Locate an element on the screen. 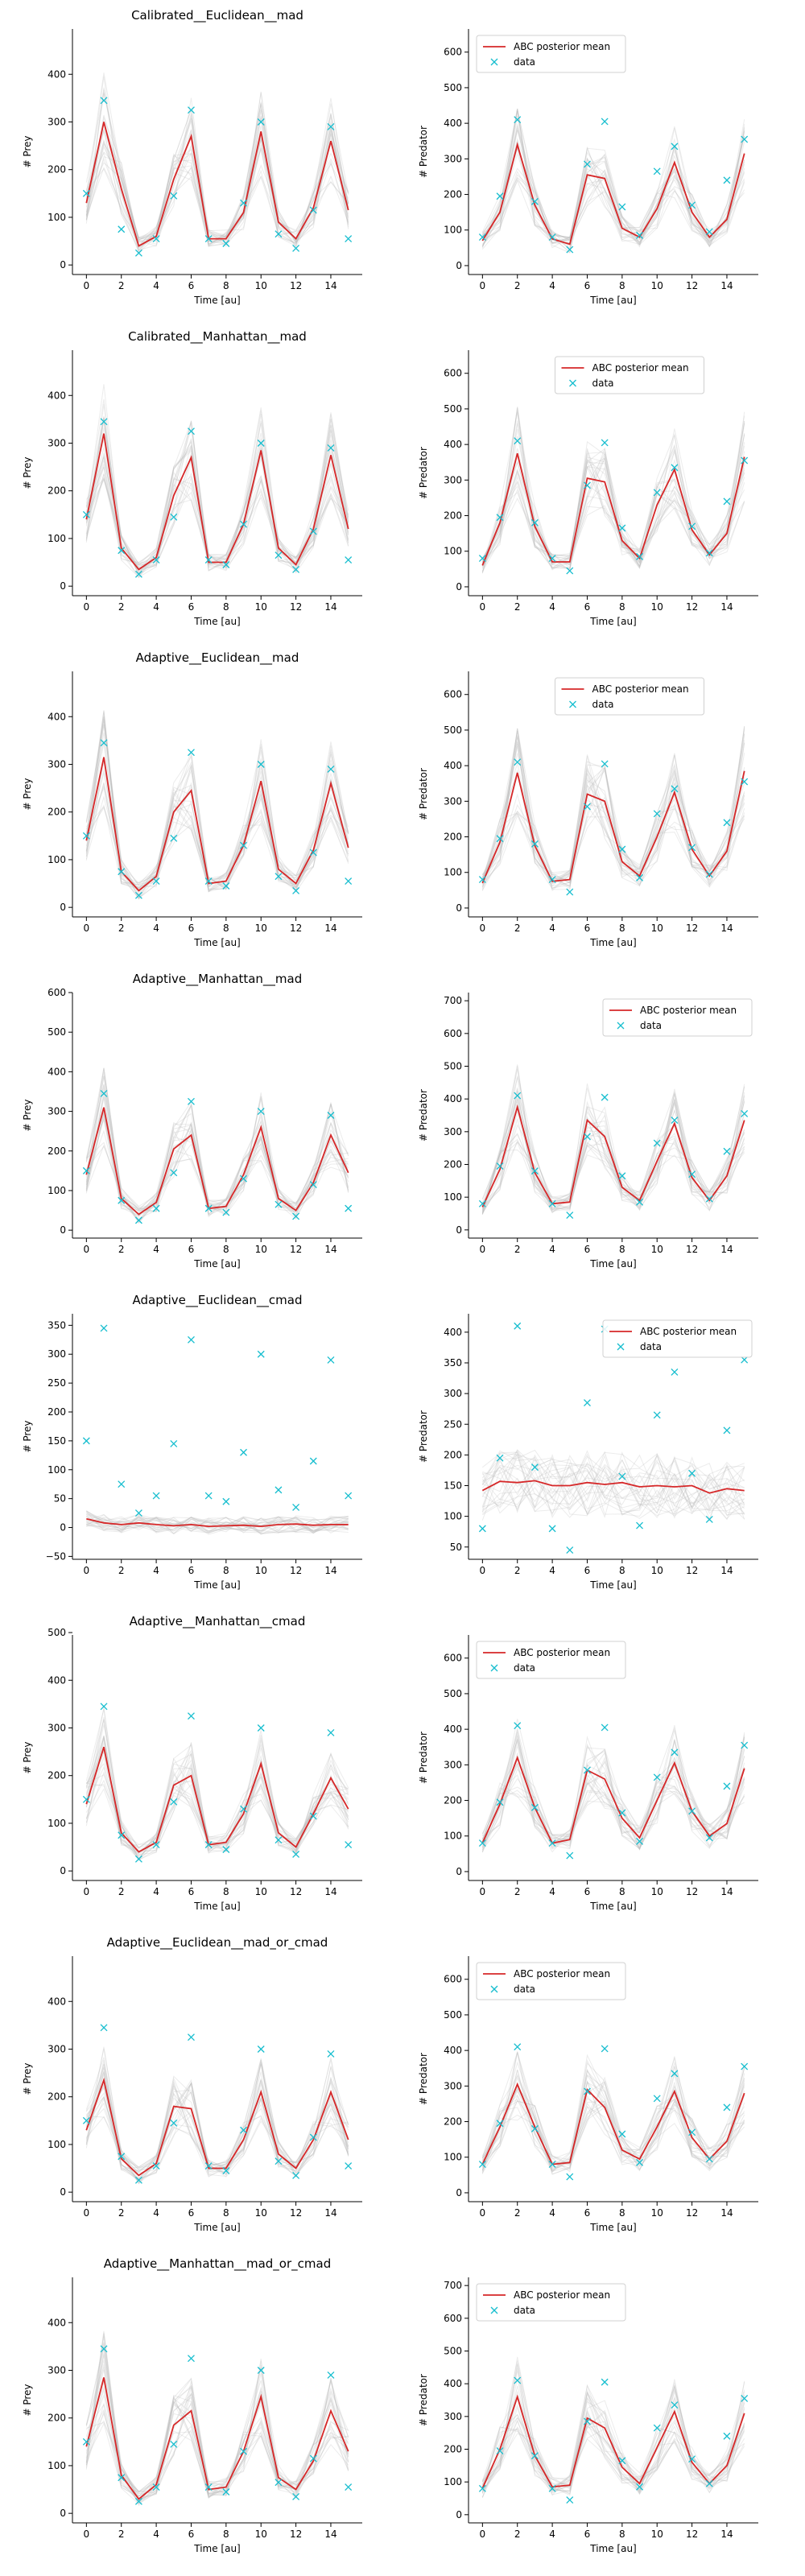 The width and height of the screenshot is (805, 2576). x-tick-label: 0 is located at coordinates (483, 1891).